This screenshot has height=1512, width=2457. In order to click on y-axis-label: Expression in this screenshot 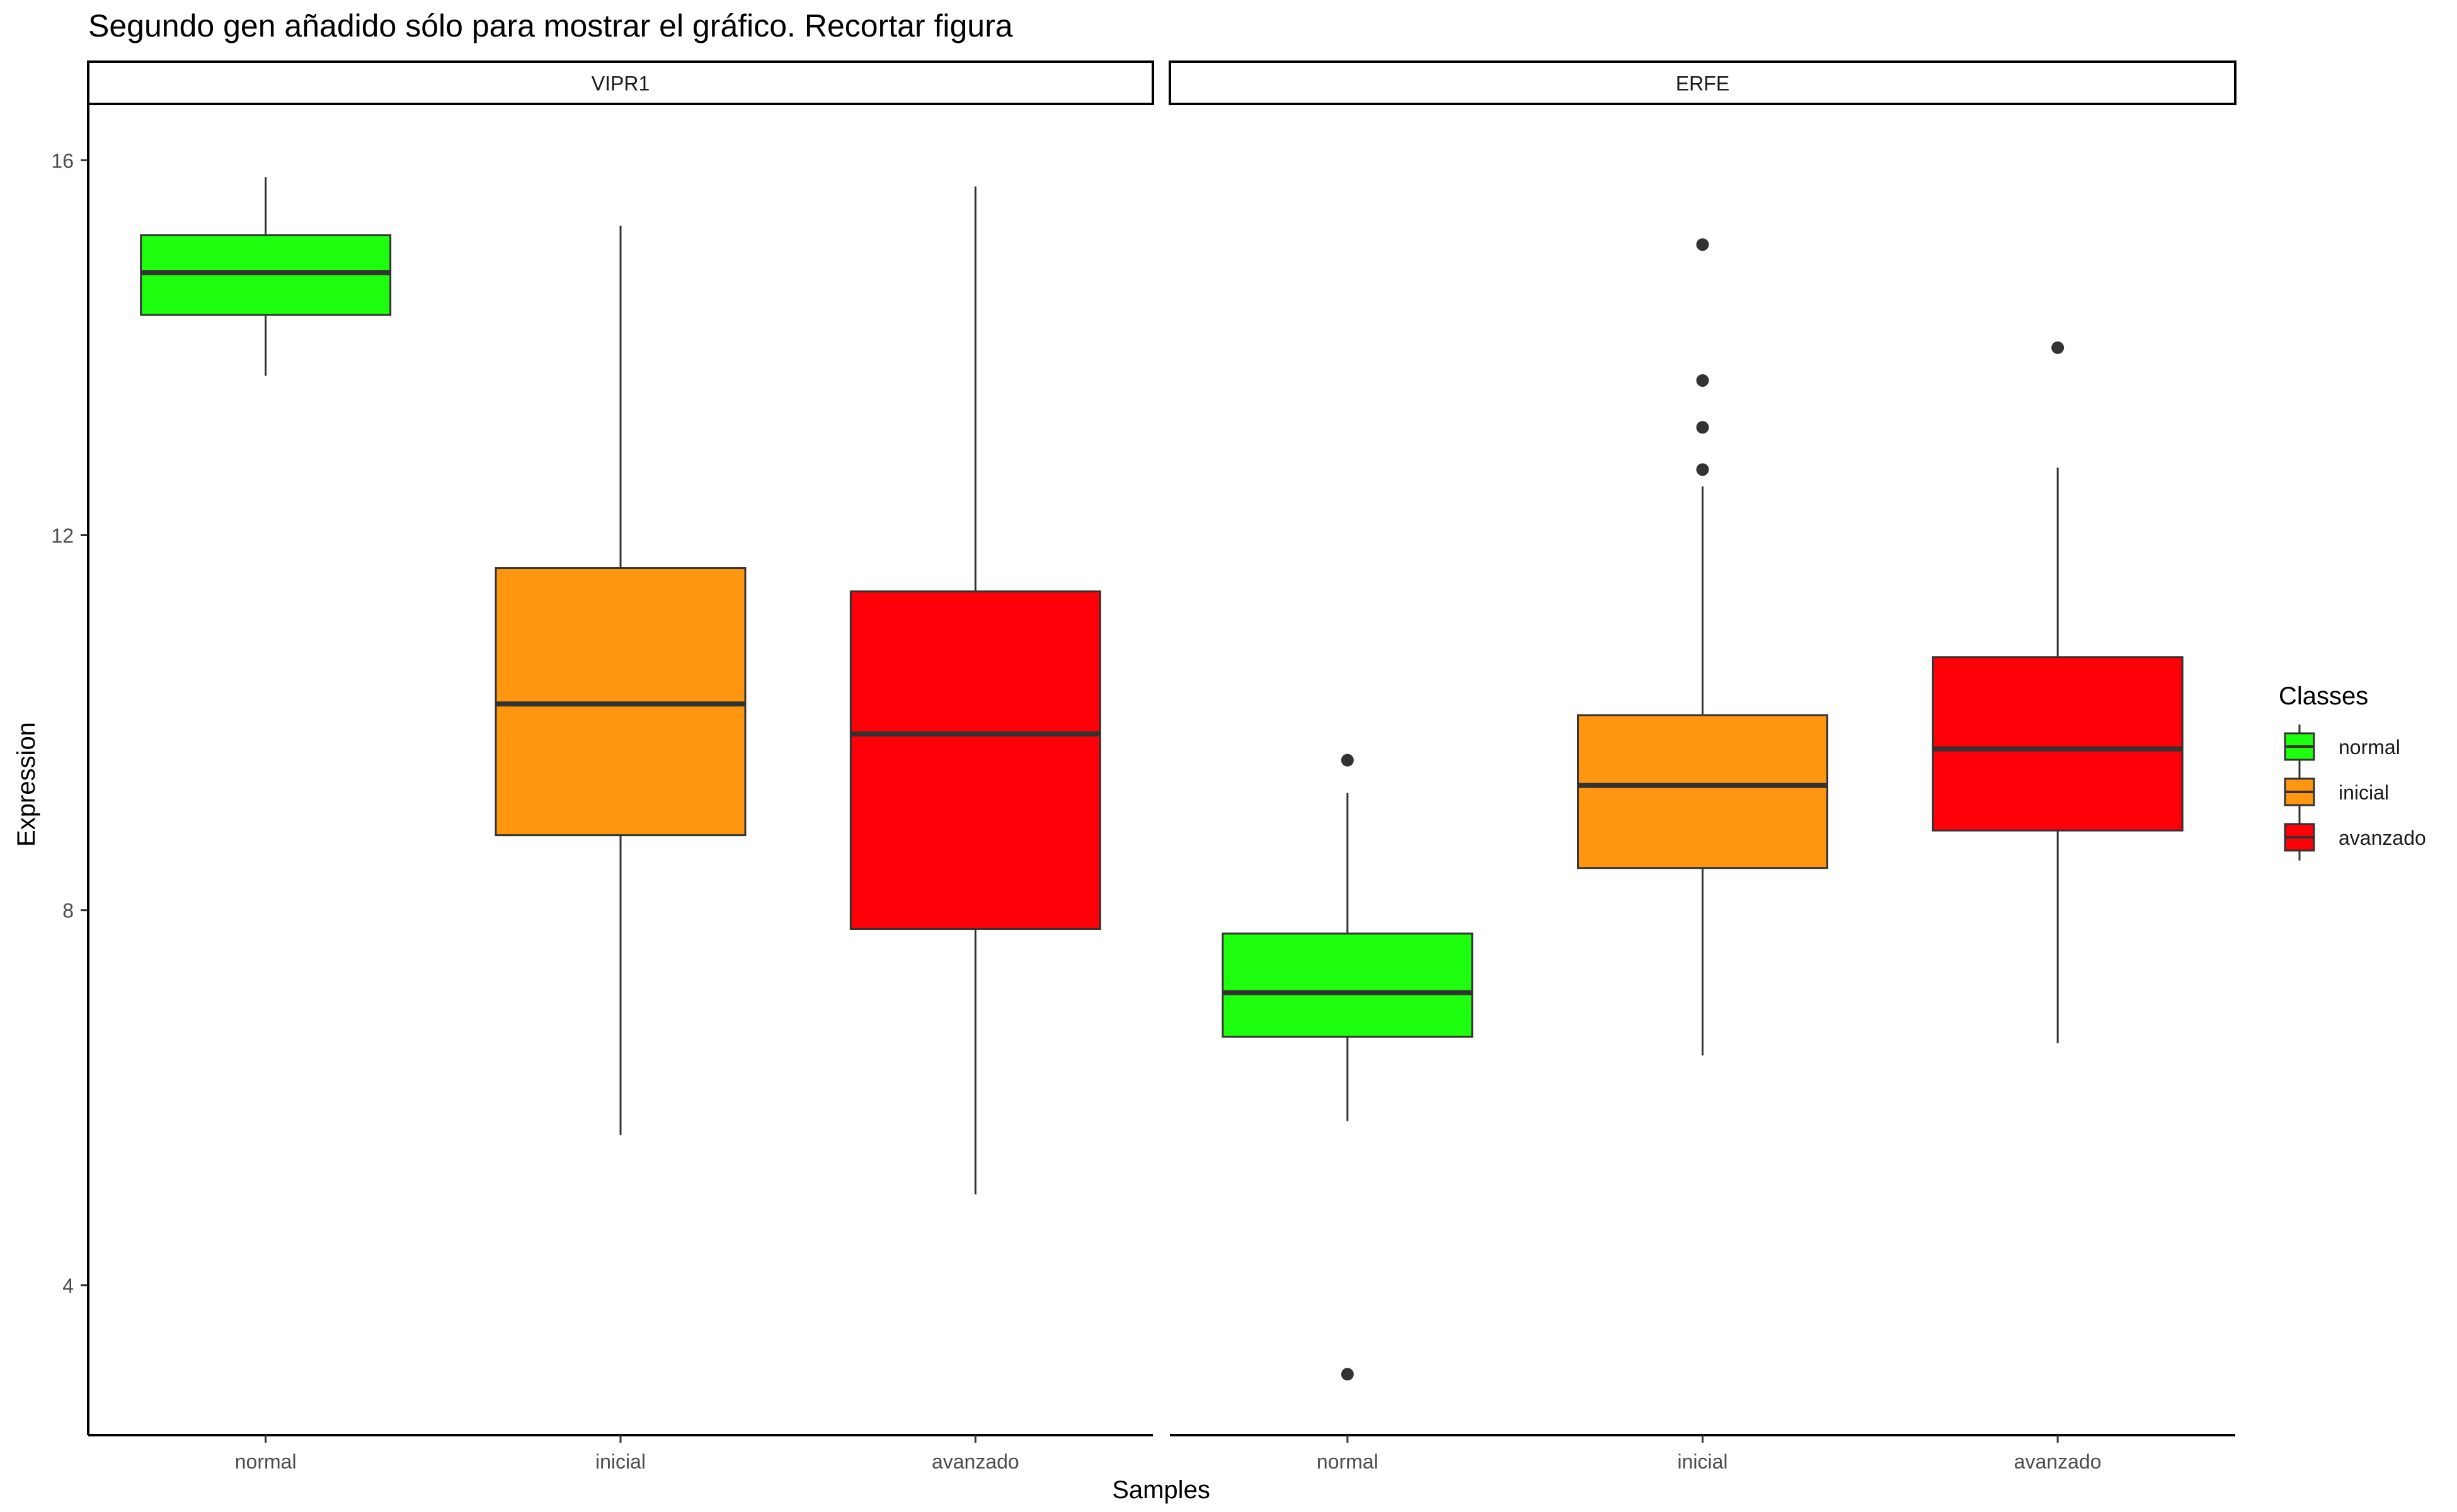, I will do `click(26, 784)`.